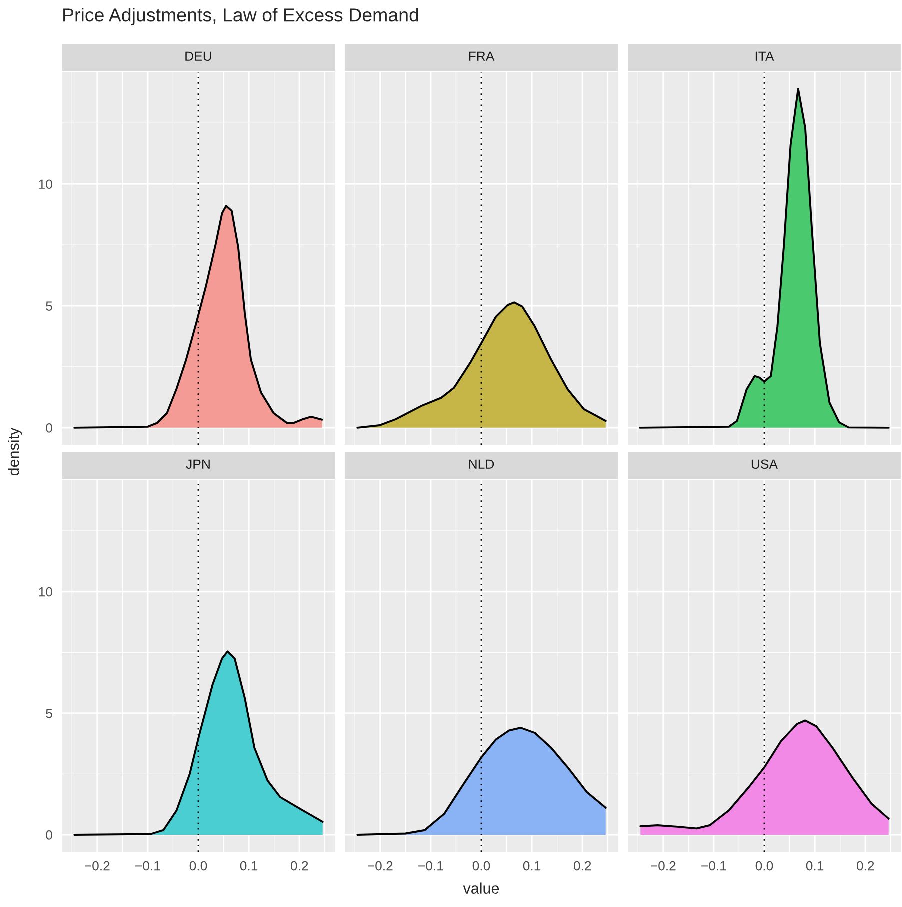 The height and width of the screenshot is (907, 902). What do you see at coordinates (482, 56) in the screenshot?
I see `chart-title: FRA` at bounding box center [482, 56].